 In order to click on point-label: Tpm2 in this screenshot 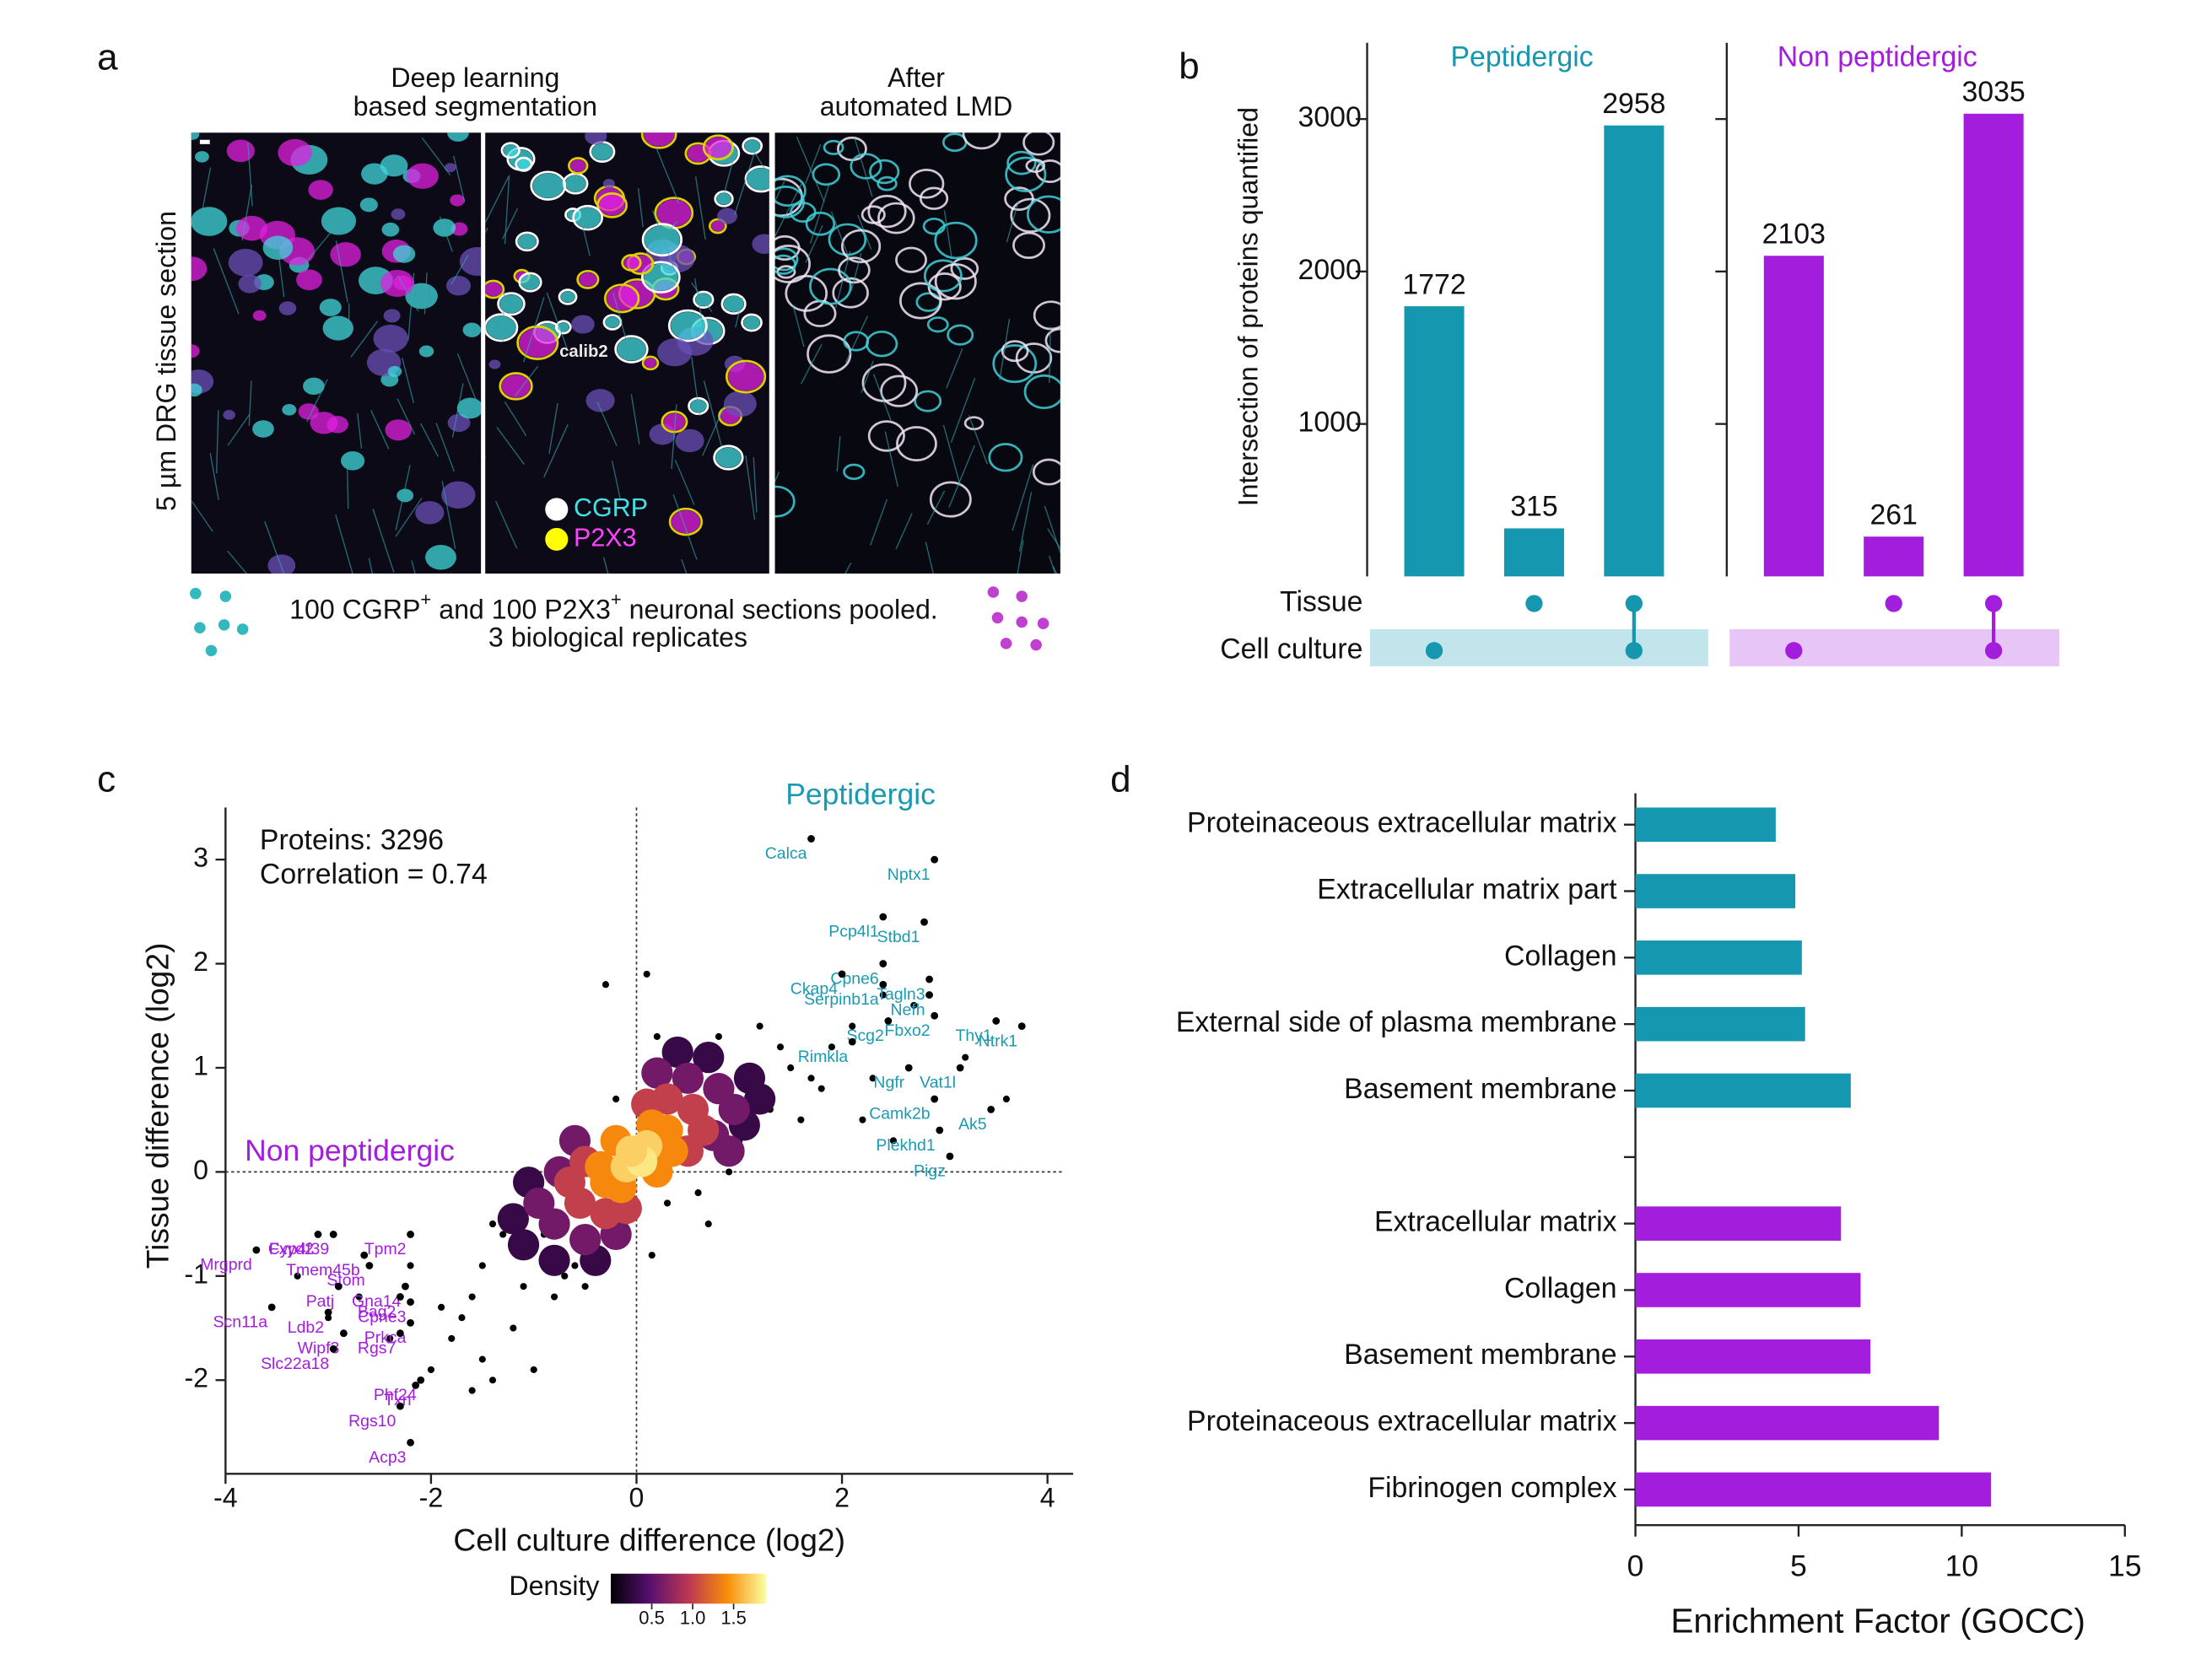, I will do `click(385, 1249)`.